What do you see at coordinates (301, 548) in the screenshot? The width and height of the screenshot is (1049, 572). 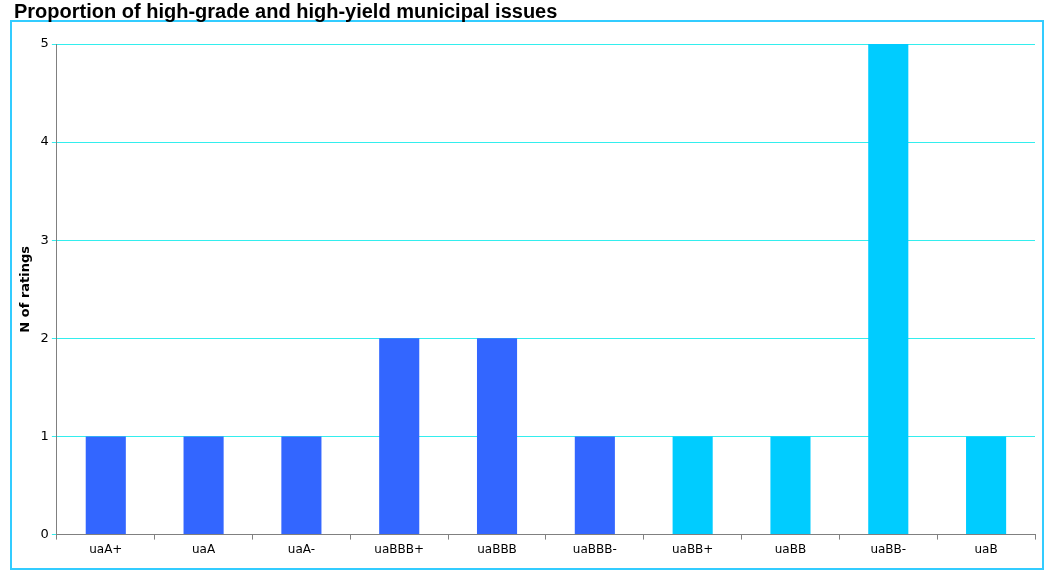 I see `x-tick-label: uaA-` at bounding box center [301, 548].